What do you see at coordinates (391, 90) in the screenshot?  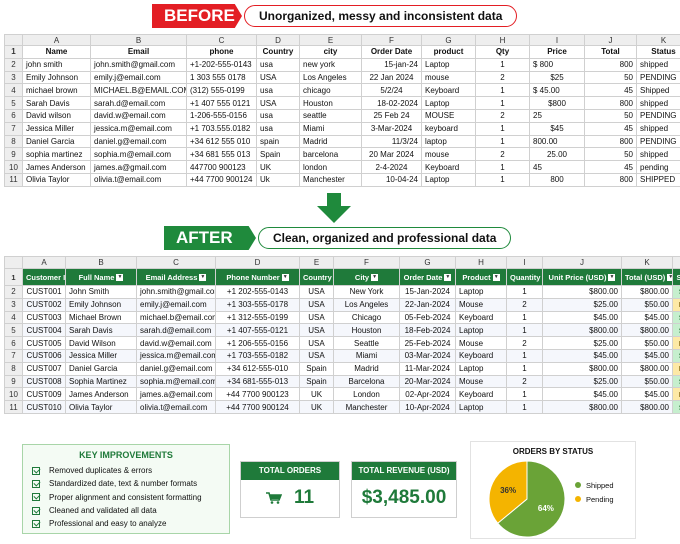 I see `cell: 5/2/24` at bounding box center [391, 90].